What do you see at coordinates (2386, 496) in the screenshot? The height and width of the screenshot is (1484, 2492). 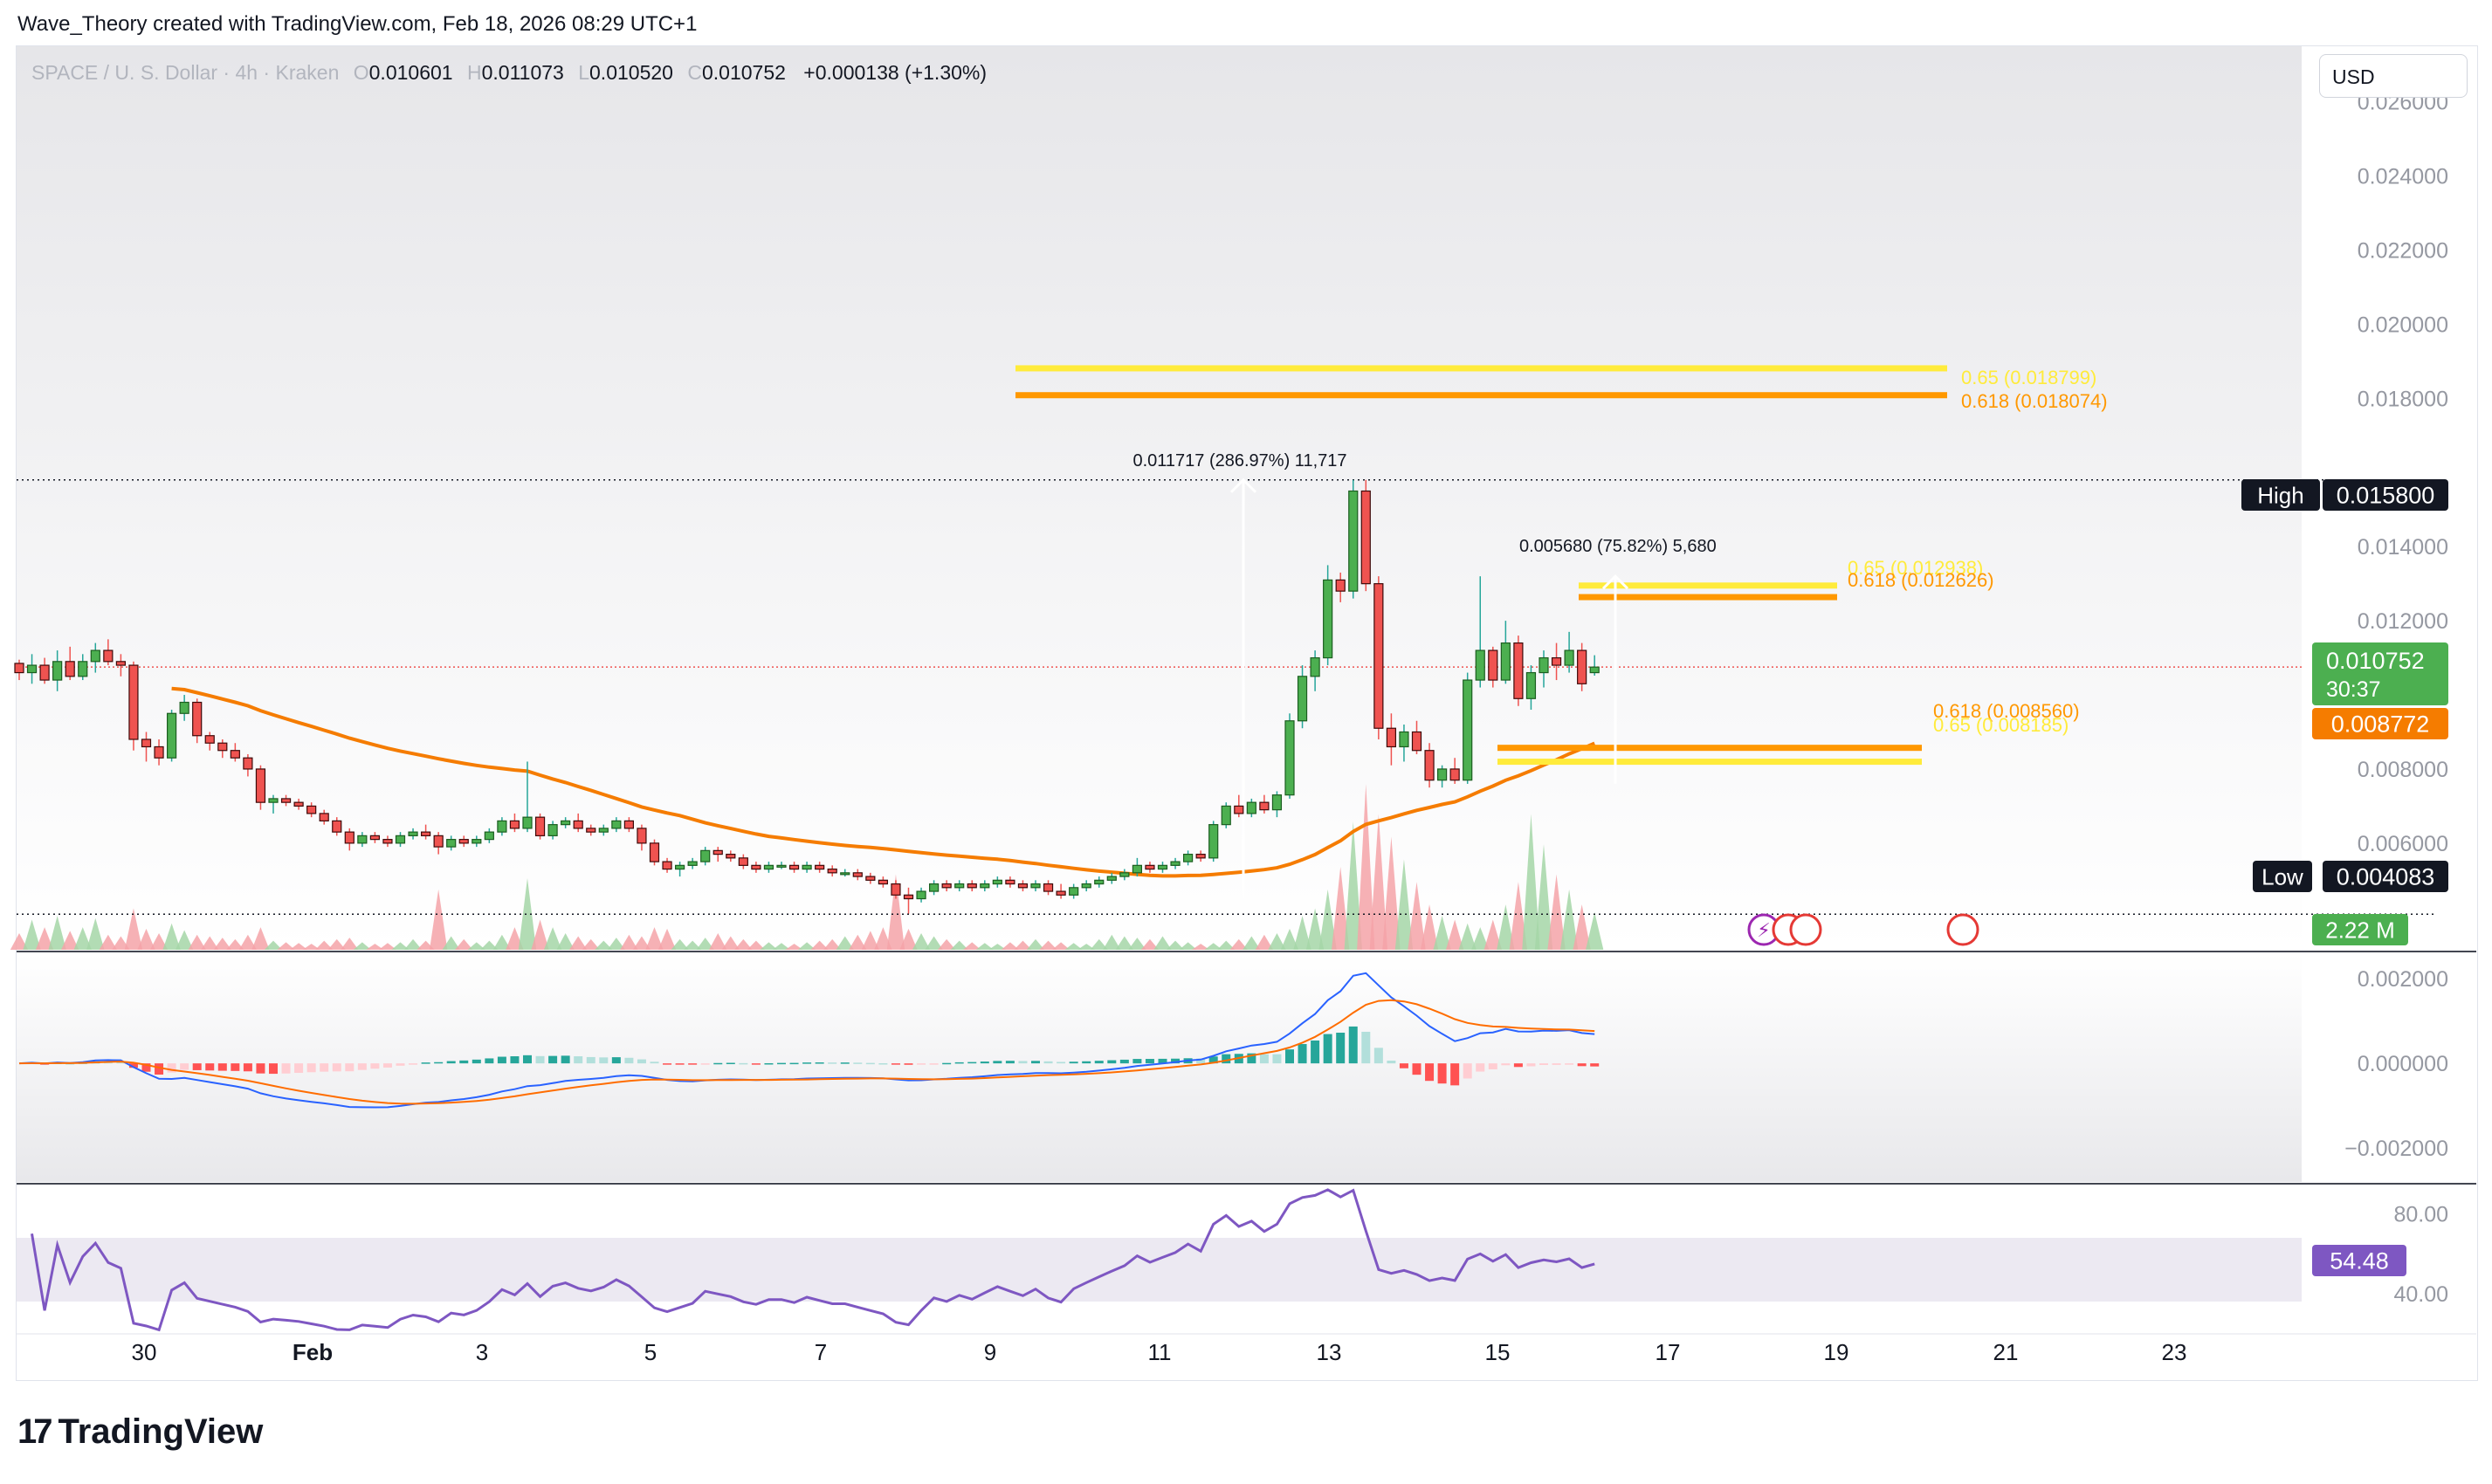 I see `high-marker-value: 0.015800` at bounding box center [2386, 496].